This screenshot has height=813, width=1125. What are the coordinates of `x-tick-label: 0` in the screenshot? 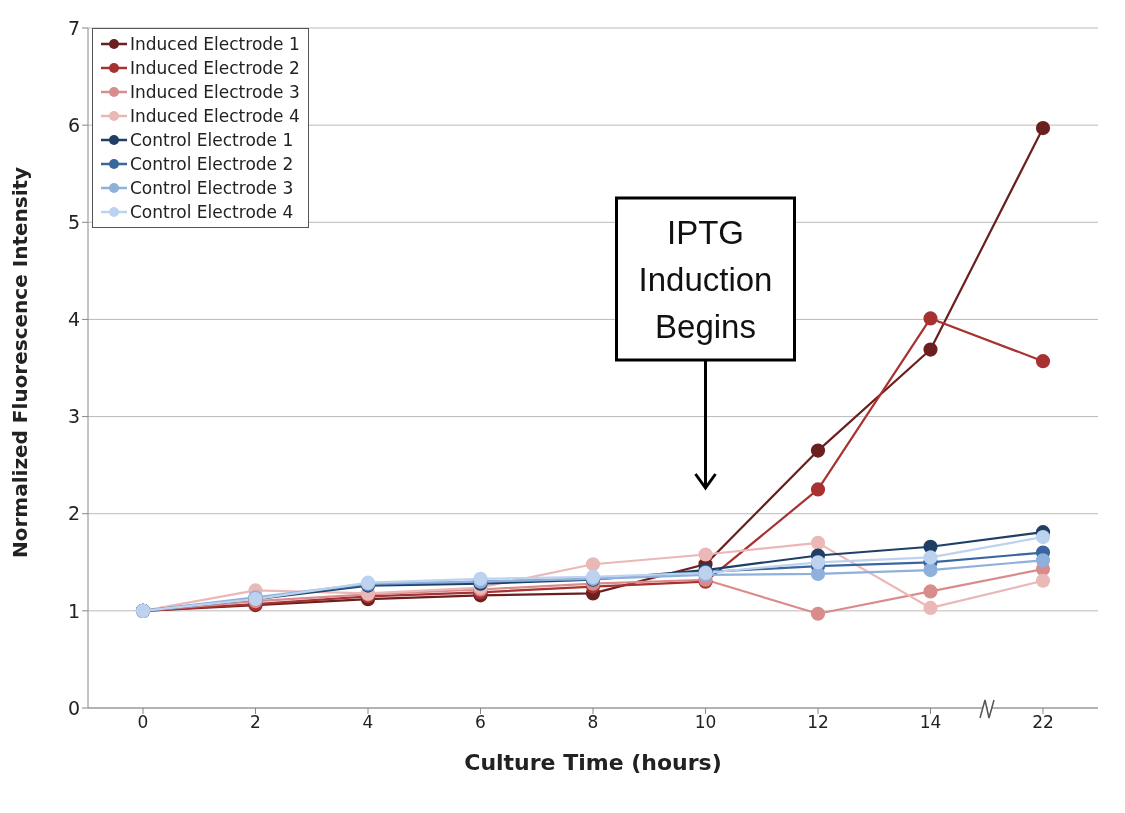 It's located at (143, 722).